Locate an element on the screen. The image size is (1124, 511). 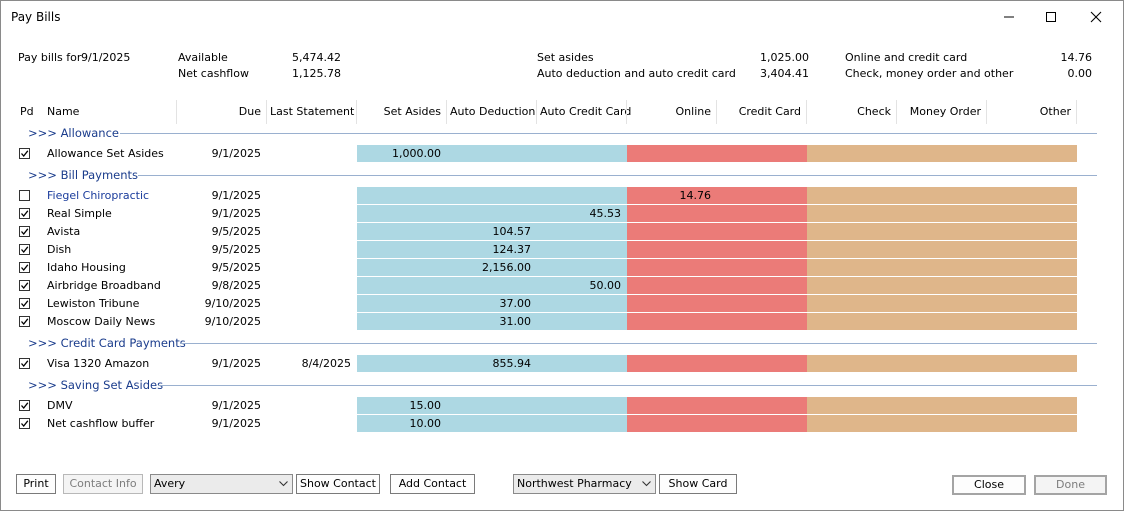
bill-name: Net cashflow buffer is located at coordinates (101, 423).